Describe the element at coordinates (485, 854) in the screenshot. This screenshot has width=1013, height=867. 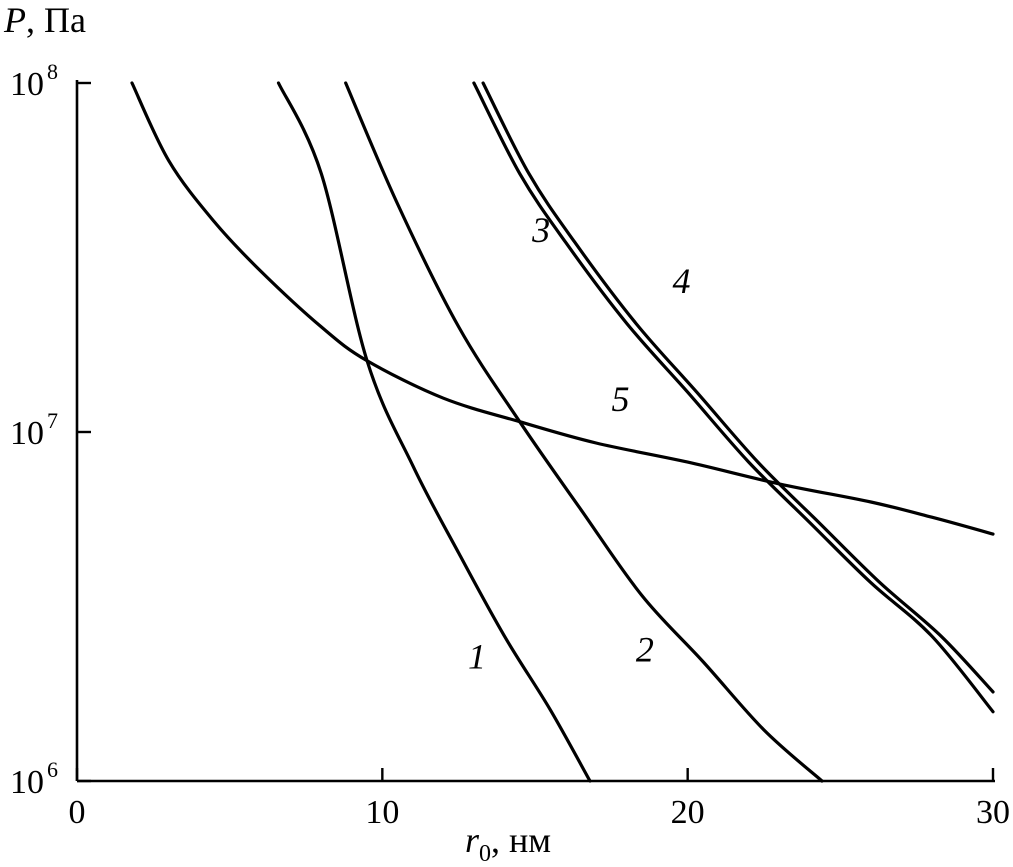
I see `x-axis-title-sub: 0` at that location.